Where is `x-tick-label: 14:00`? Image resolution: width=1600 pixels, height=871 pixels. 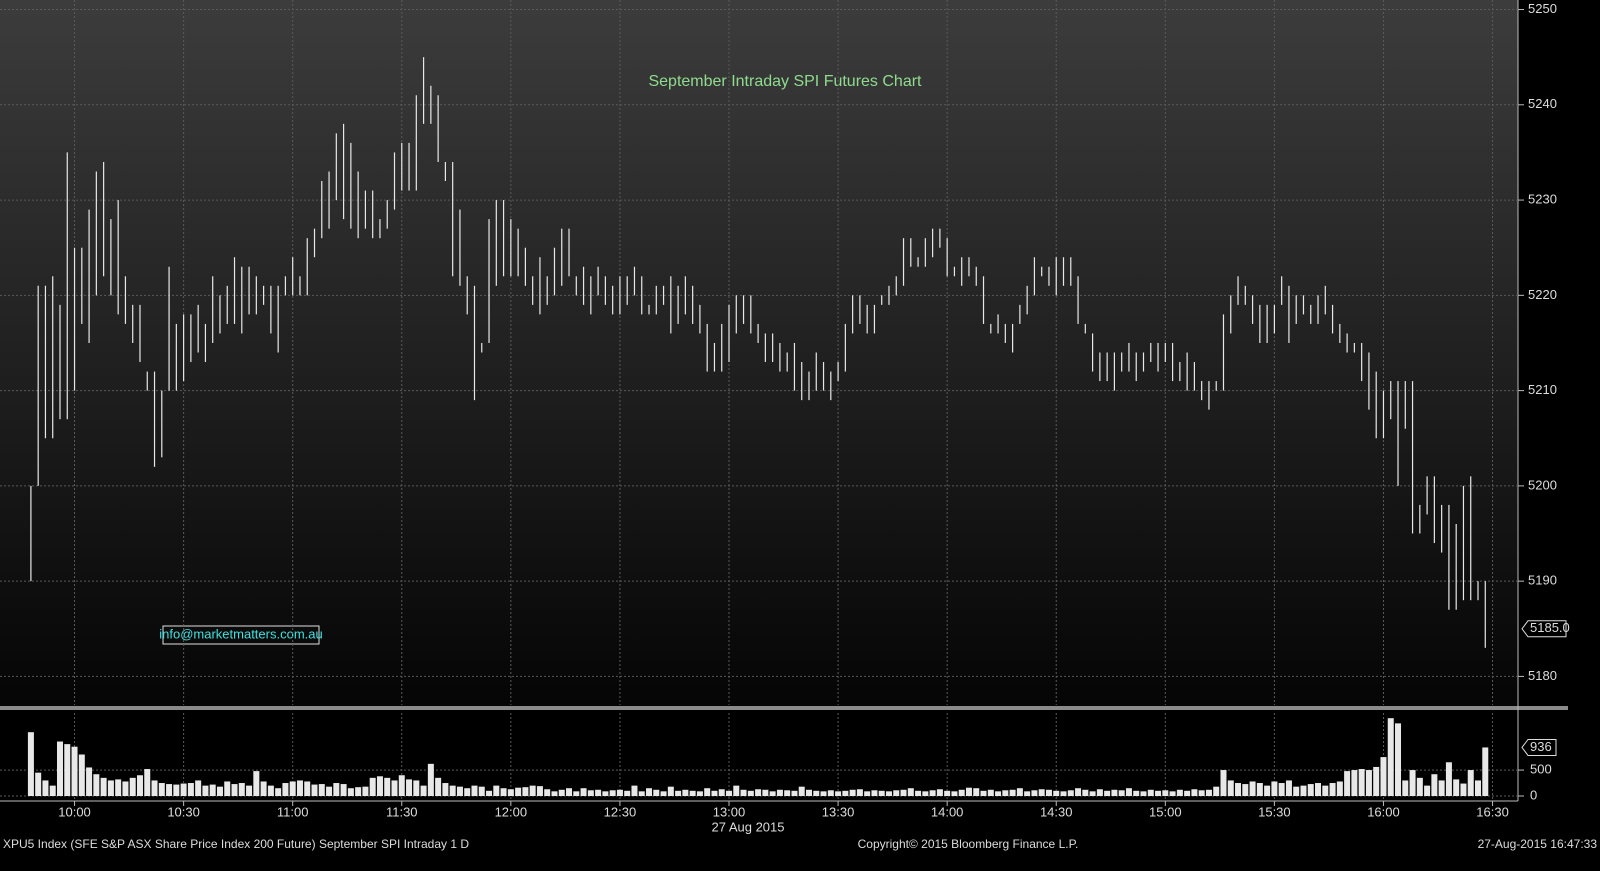 x-tick-label: 14:00 is located at coordinates (947, 811).